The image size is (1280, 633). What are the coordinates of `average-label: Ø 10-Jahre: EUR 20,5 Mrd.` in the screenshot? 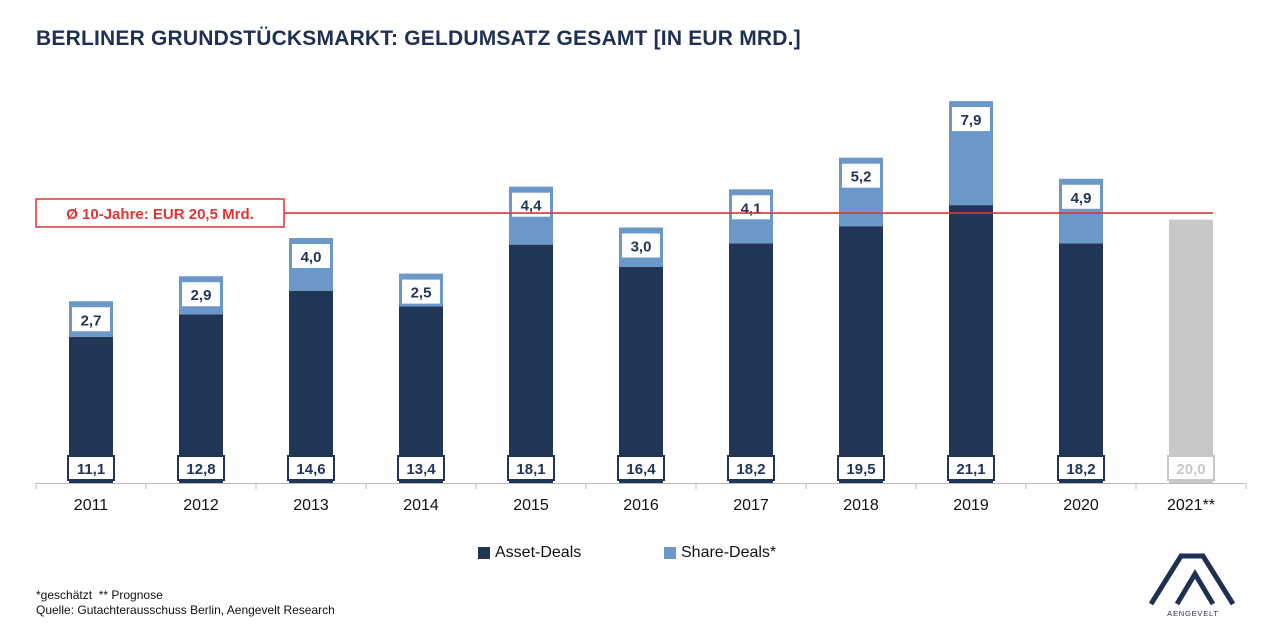 It's located at (160, 214).